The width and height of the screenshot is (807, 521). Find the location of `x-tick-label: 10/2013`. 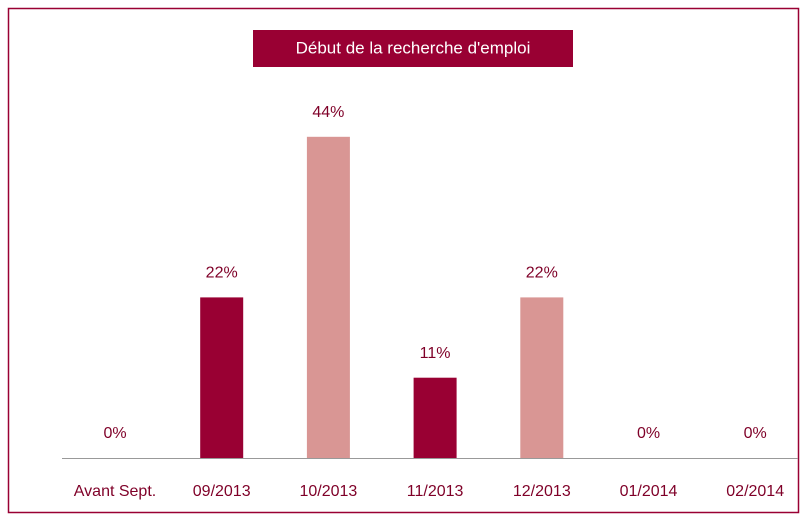

x-tick-label: 10/2013 is located at coordinates (328, 491).